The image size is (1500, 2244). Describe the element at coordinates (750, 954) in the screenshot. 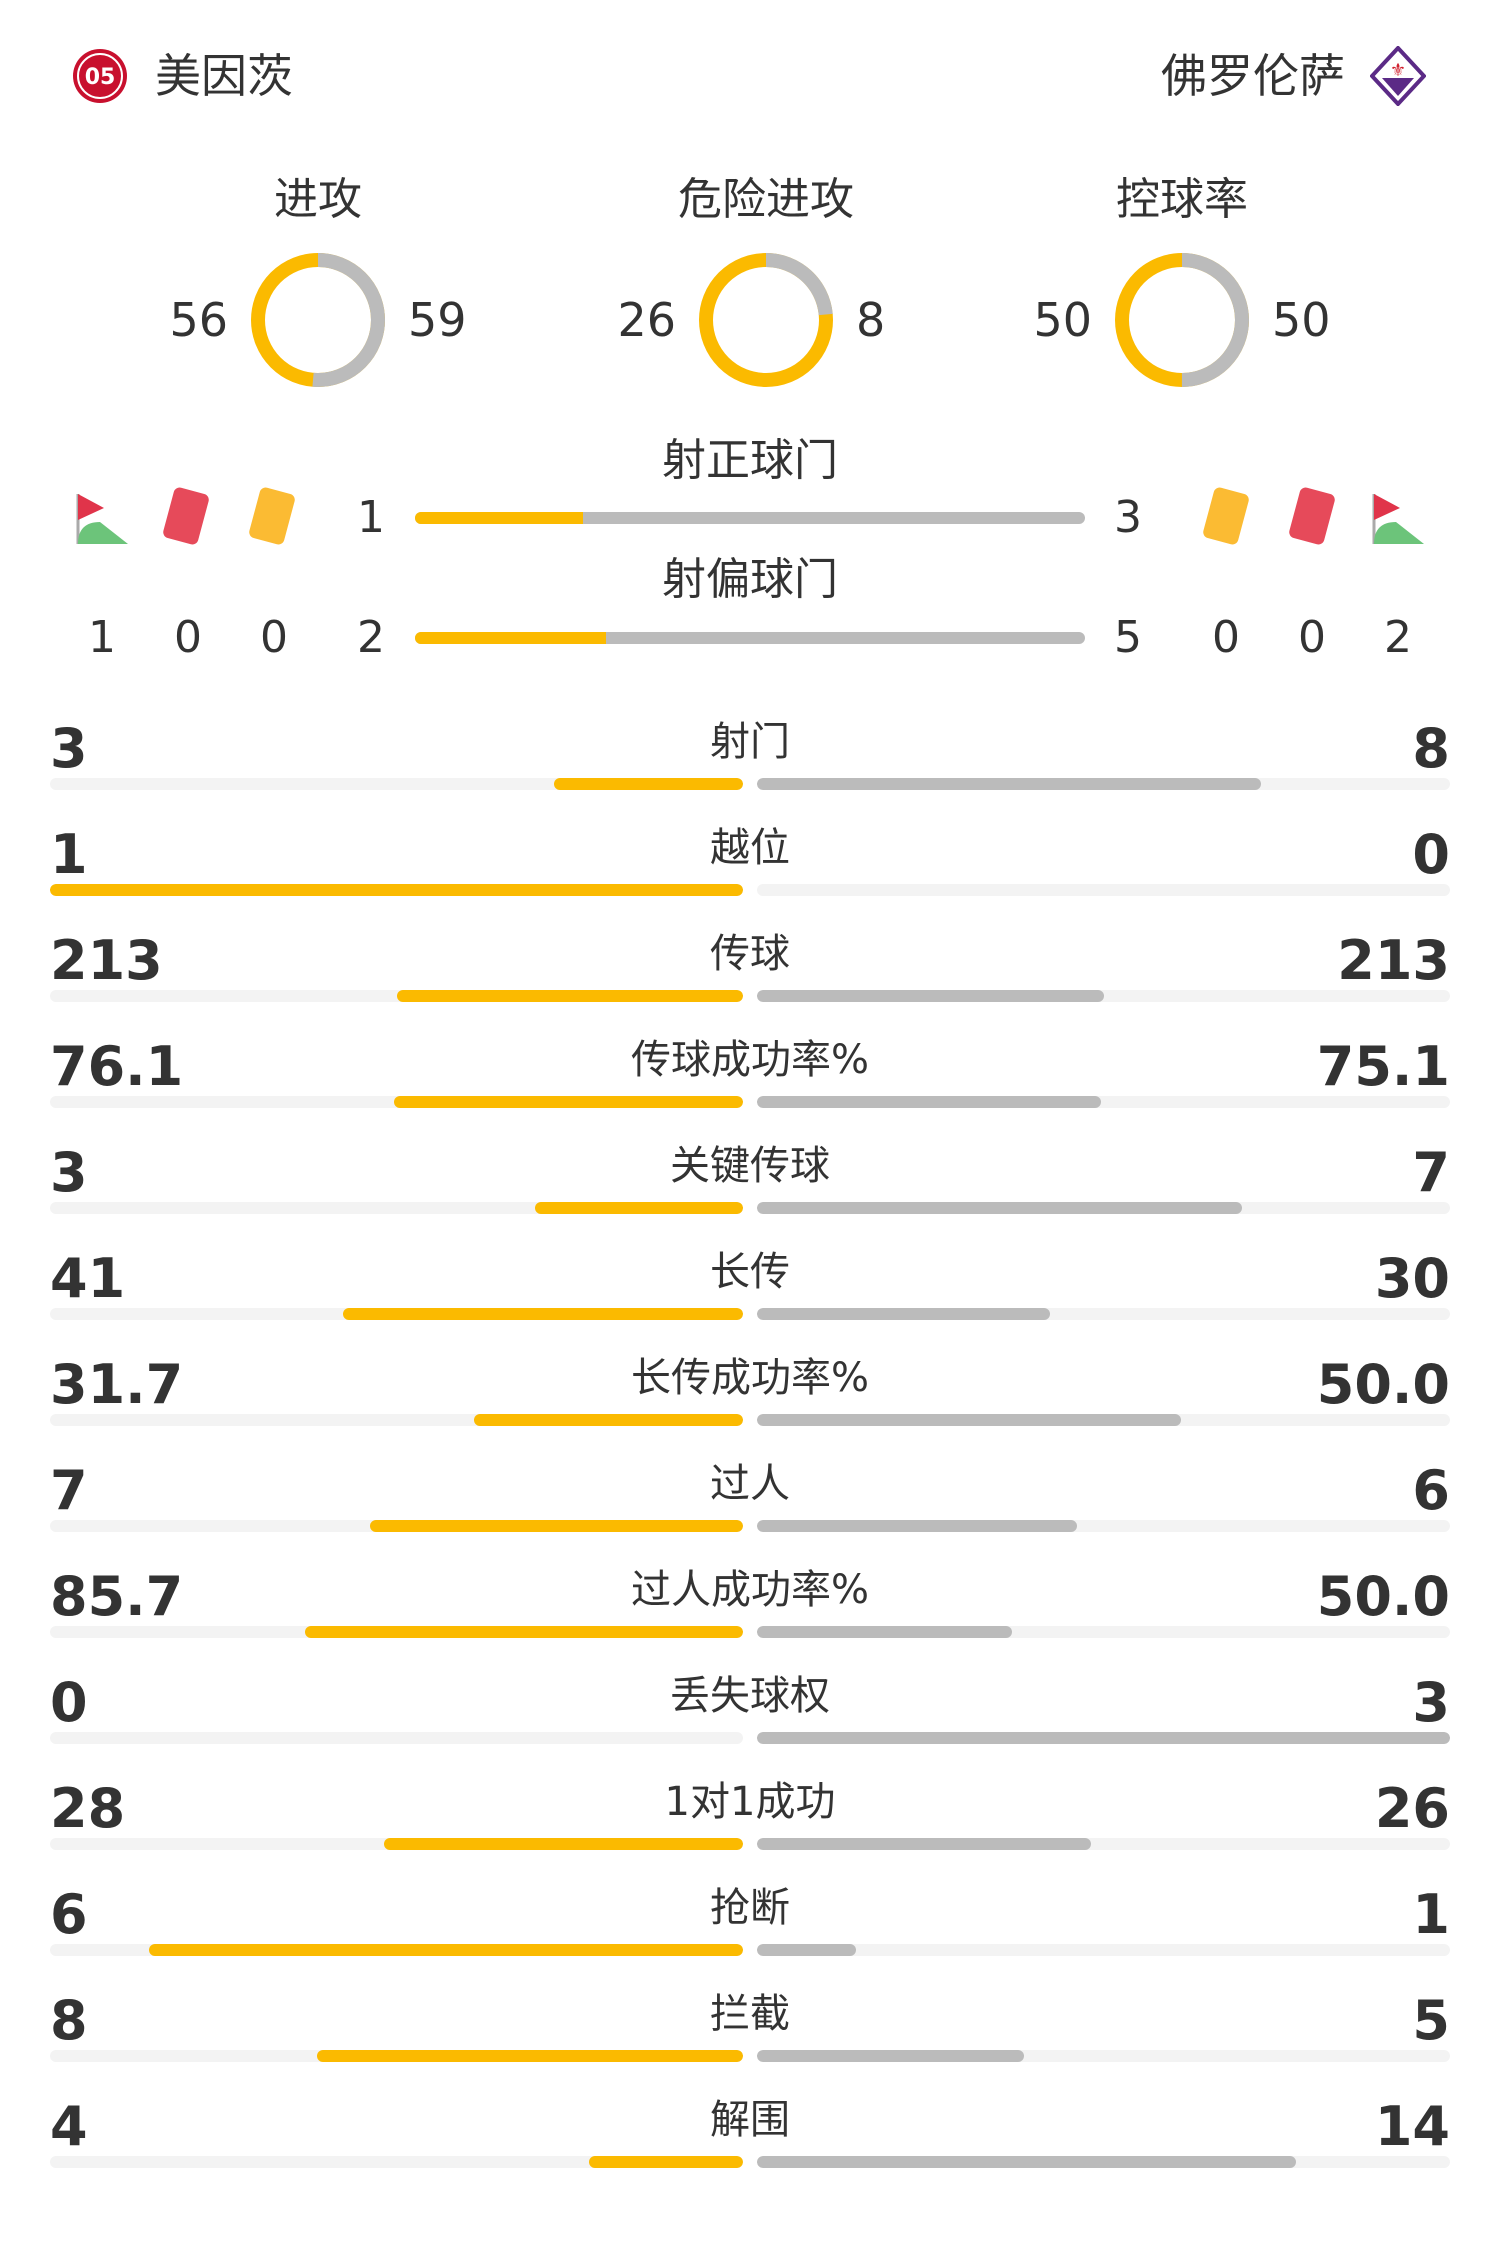

I see `stat-label: 传球` at that location.